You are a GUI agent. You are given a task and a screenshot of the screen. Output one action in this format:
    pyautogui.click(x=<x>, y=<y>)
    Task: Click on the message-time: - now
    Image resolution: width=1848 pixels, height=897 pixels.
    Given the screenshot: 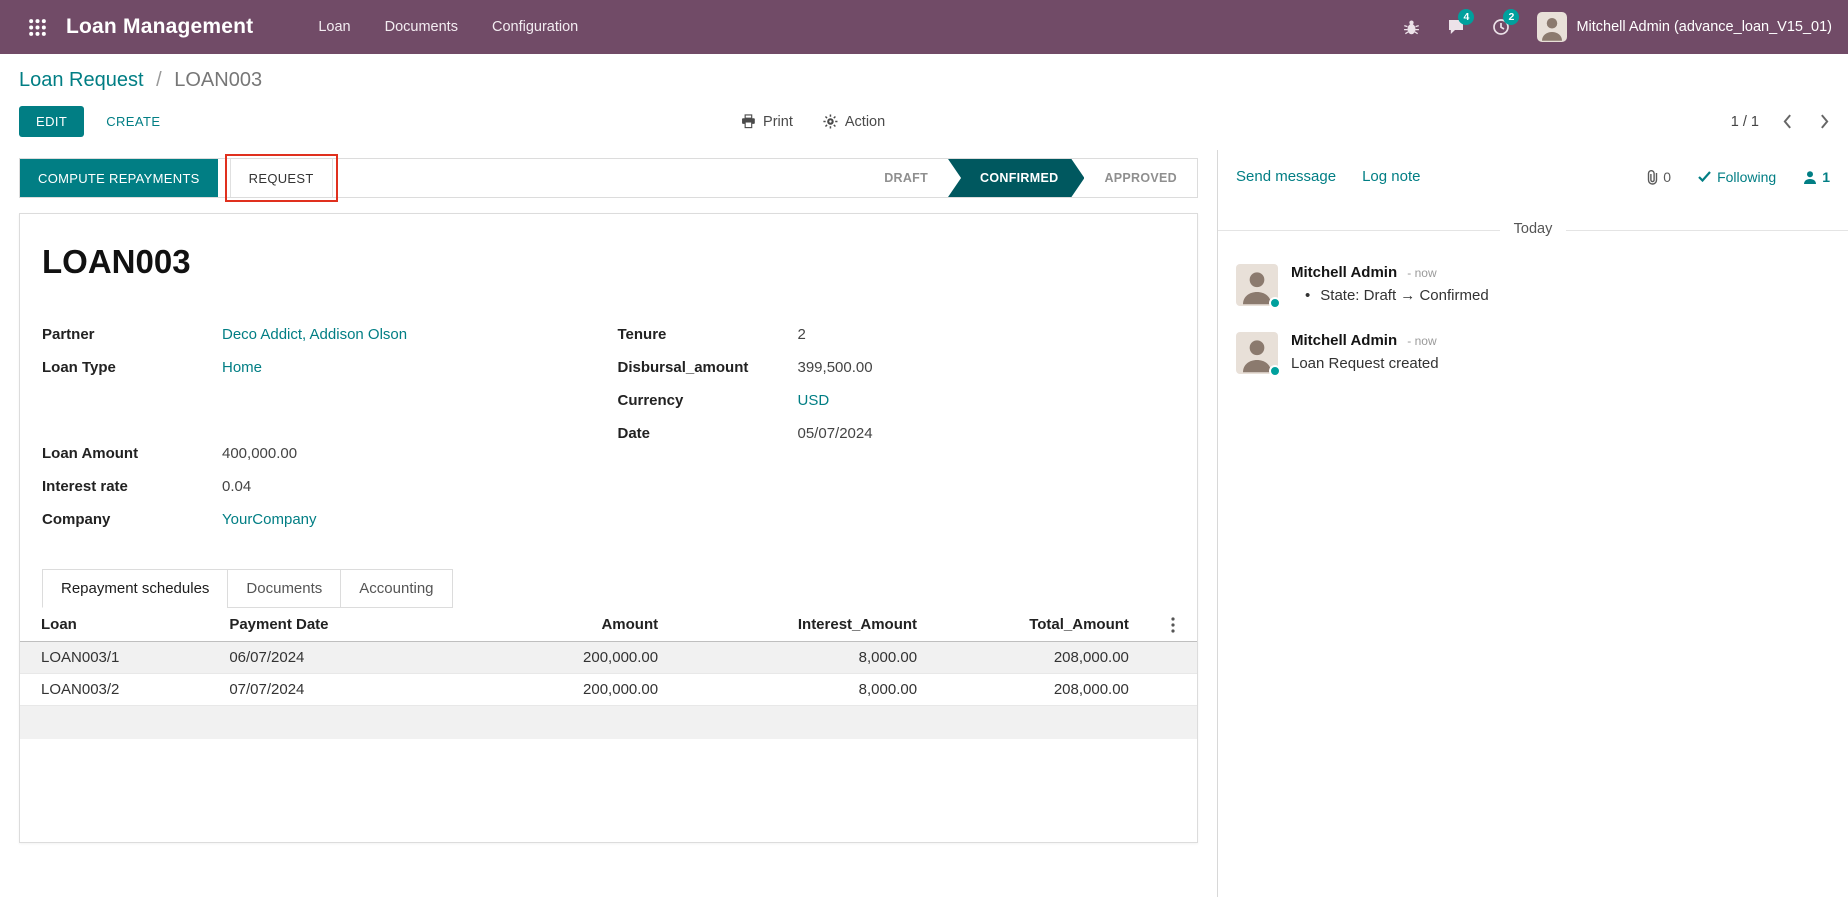 What is the action you would take?
    pyautogui.click(x=1422, y=341)
    